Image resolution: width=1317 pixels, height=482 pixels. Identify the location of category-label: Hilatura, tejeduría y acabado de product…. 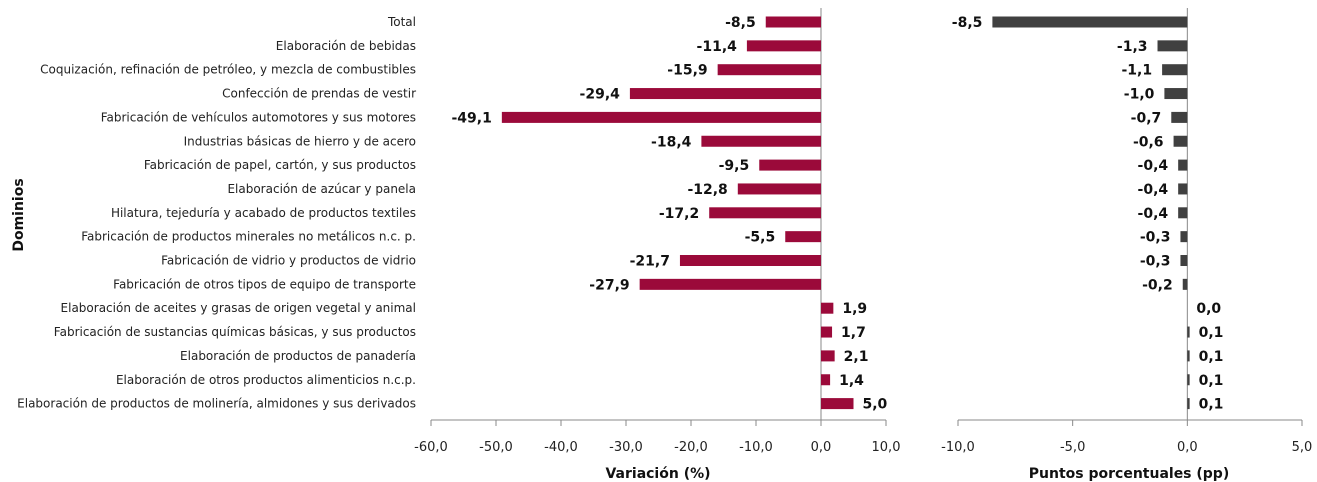
(263, 213).